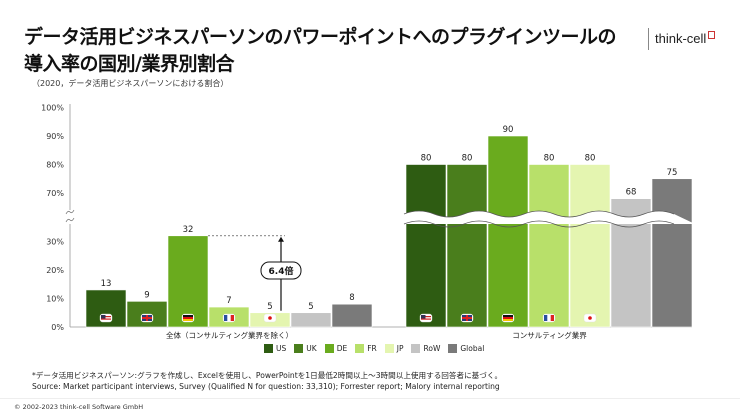 This screenshot has height=417, width=740. Describe the element at coordinates (311, 348) in the screenshot. I see `legend-label: UK` at that location.